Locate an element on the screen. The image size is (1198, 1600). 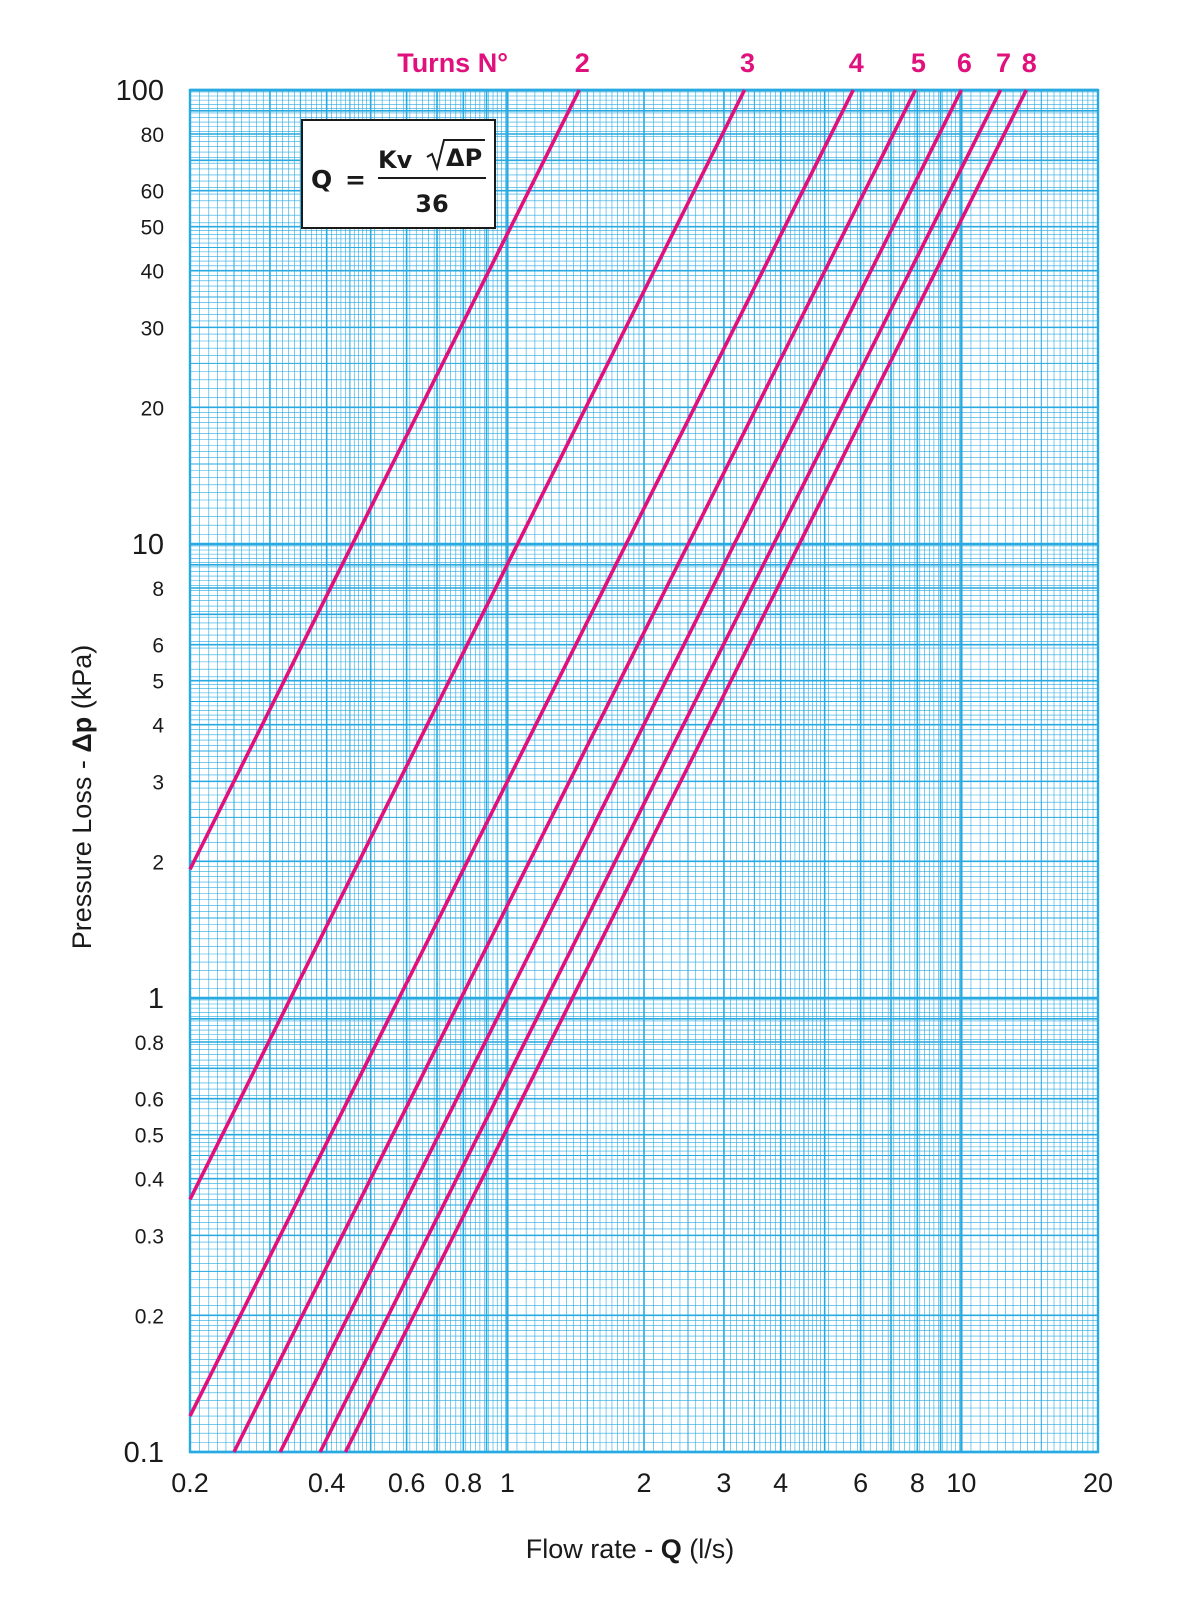
y-tick-label: 0.5 is located at coordinates (149, 1136).